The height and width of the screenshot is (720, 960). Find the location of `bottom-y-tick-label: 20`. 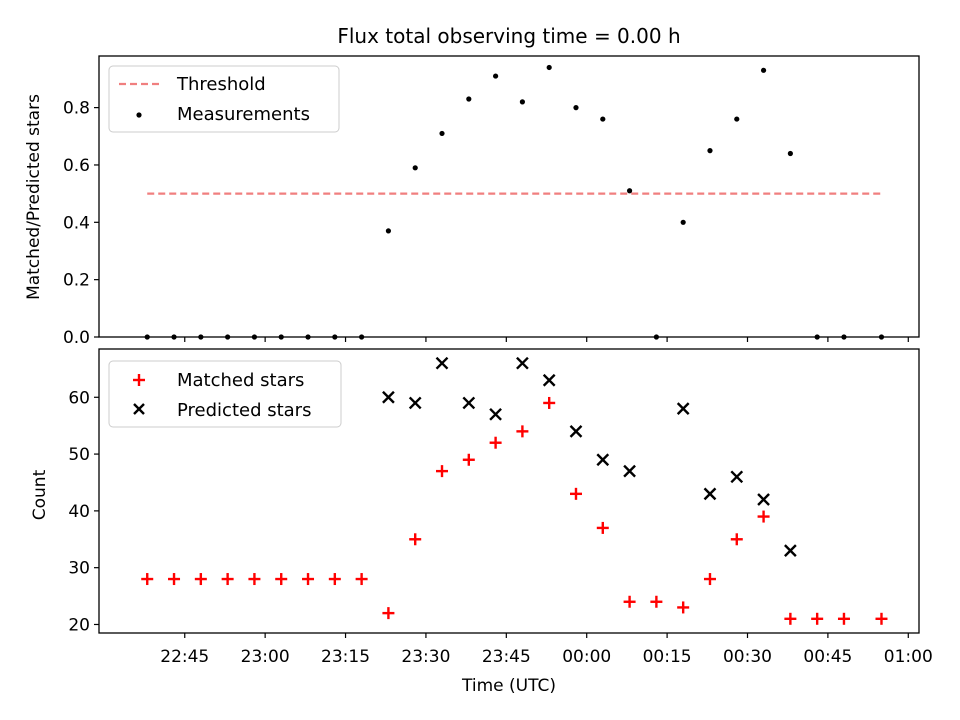

bottom-y-tick-label: 20 is located at coordinates (79, 625).